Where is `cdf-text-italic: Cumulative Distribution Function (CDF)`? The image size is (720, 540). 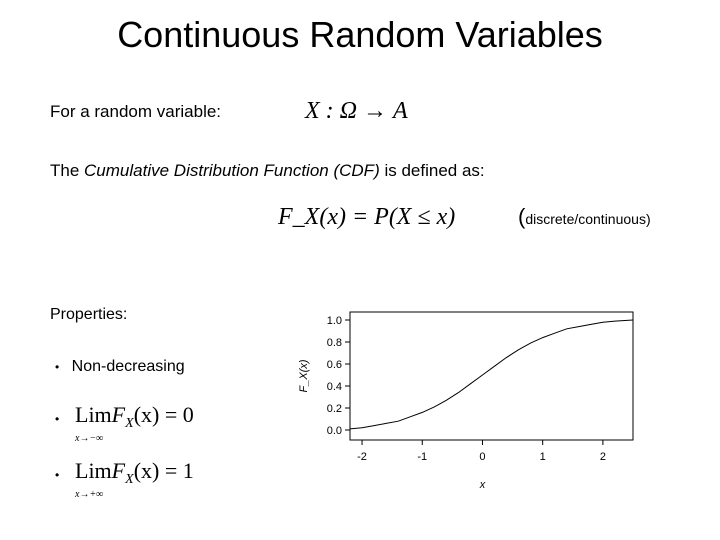
cdf-text-italic: Cumulative Distribution Function (CDF) is located at coordinates (232, 170).